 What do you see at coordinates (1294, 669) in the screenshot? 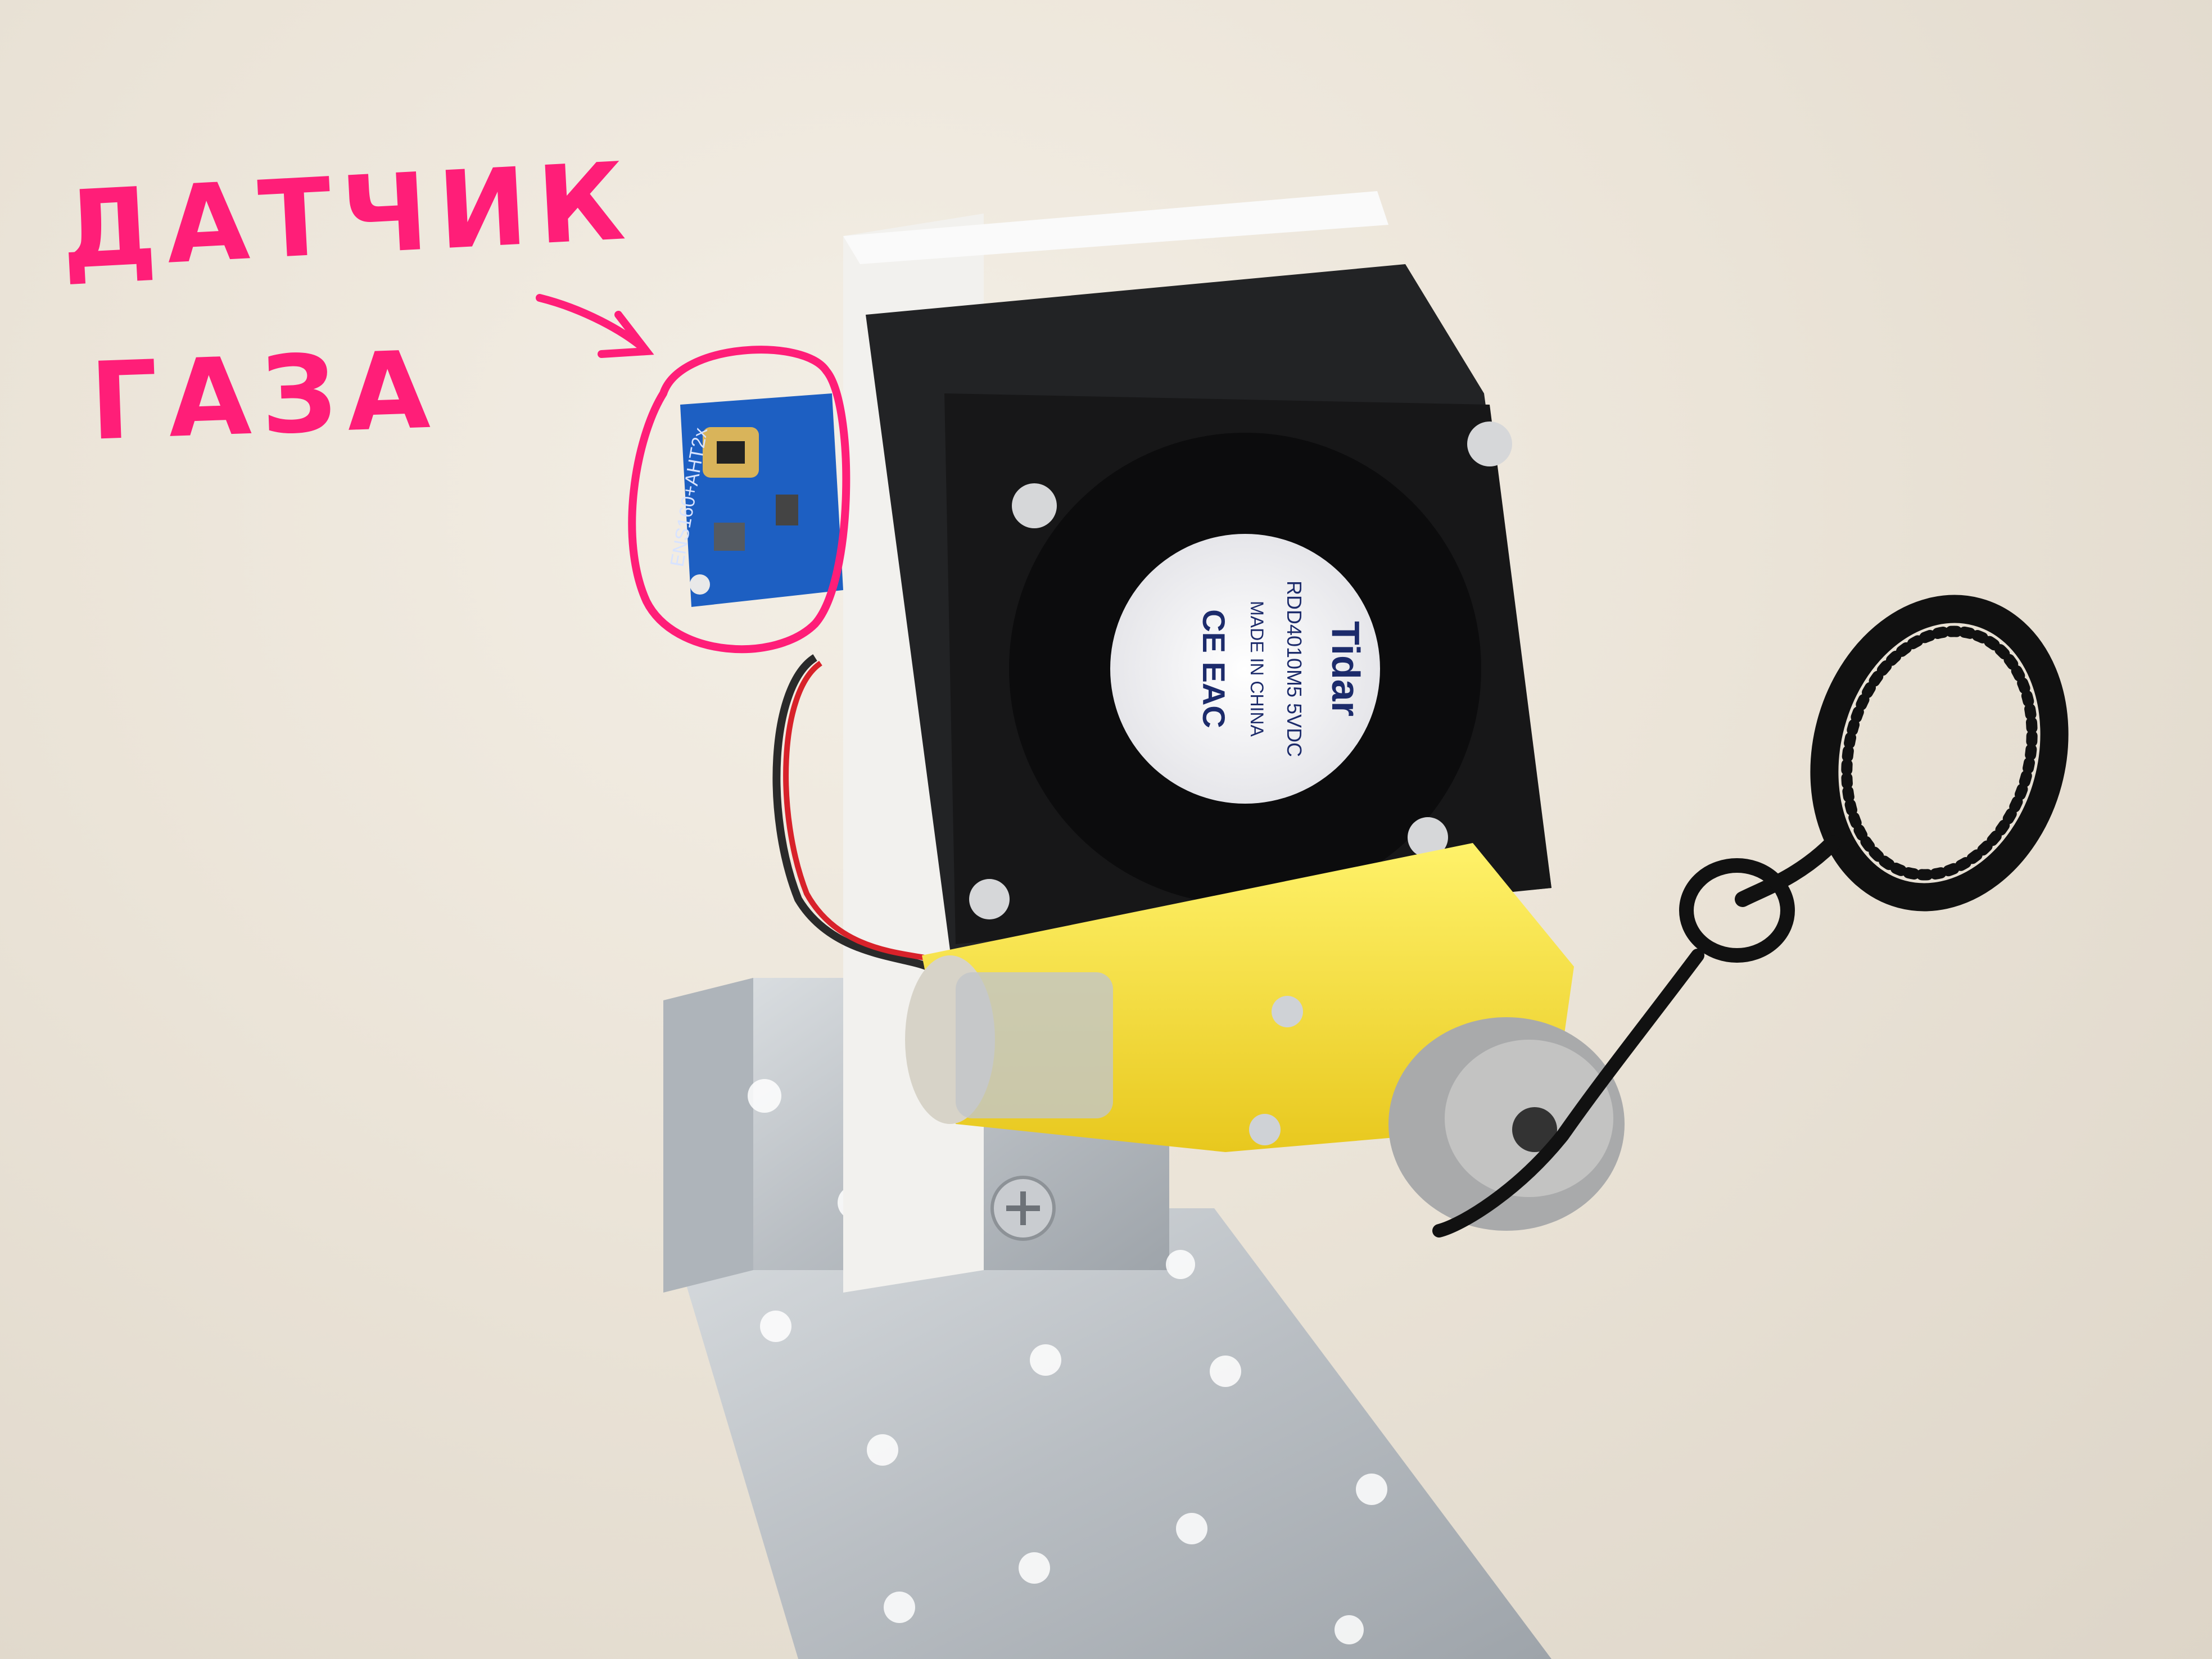
I see `fan-model: RDD4010M5 5VDC` at bounding box center [1294, 669].